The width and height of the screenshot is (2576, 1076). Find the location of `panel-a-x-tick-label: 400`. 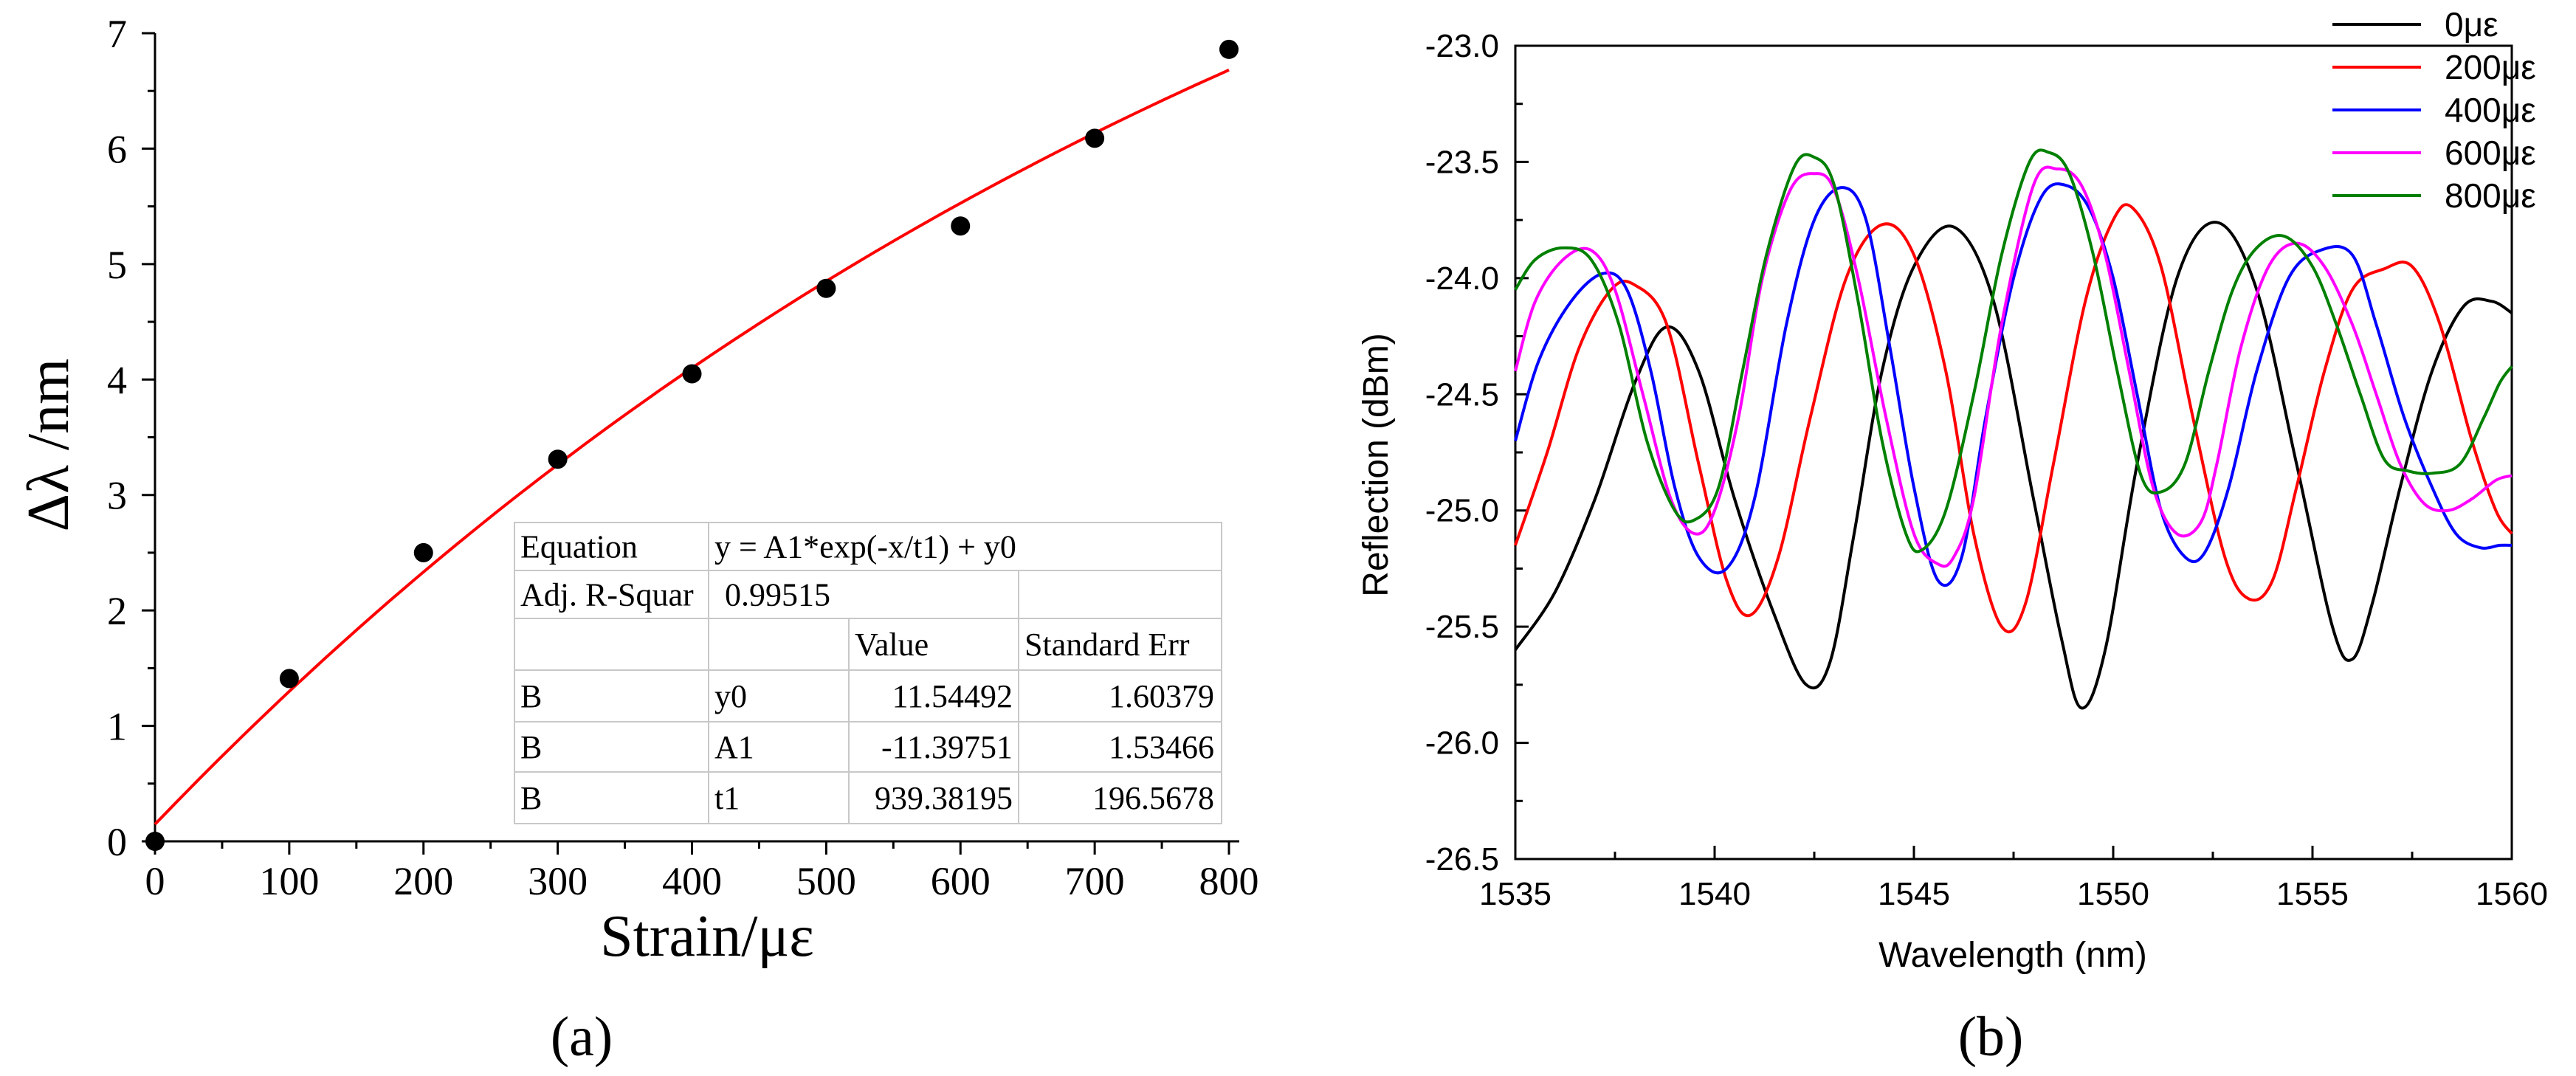

panel-a-x-tick-label: 400 is located at coordinates (692, 881).